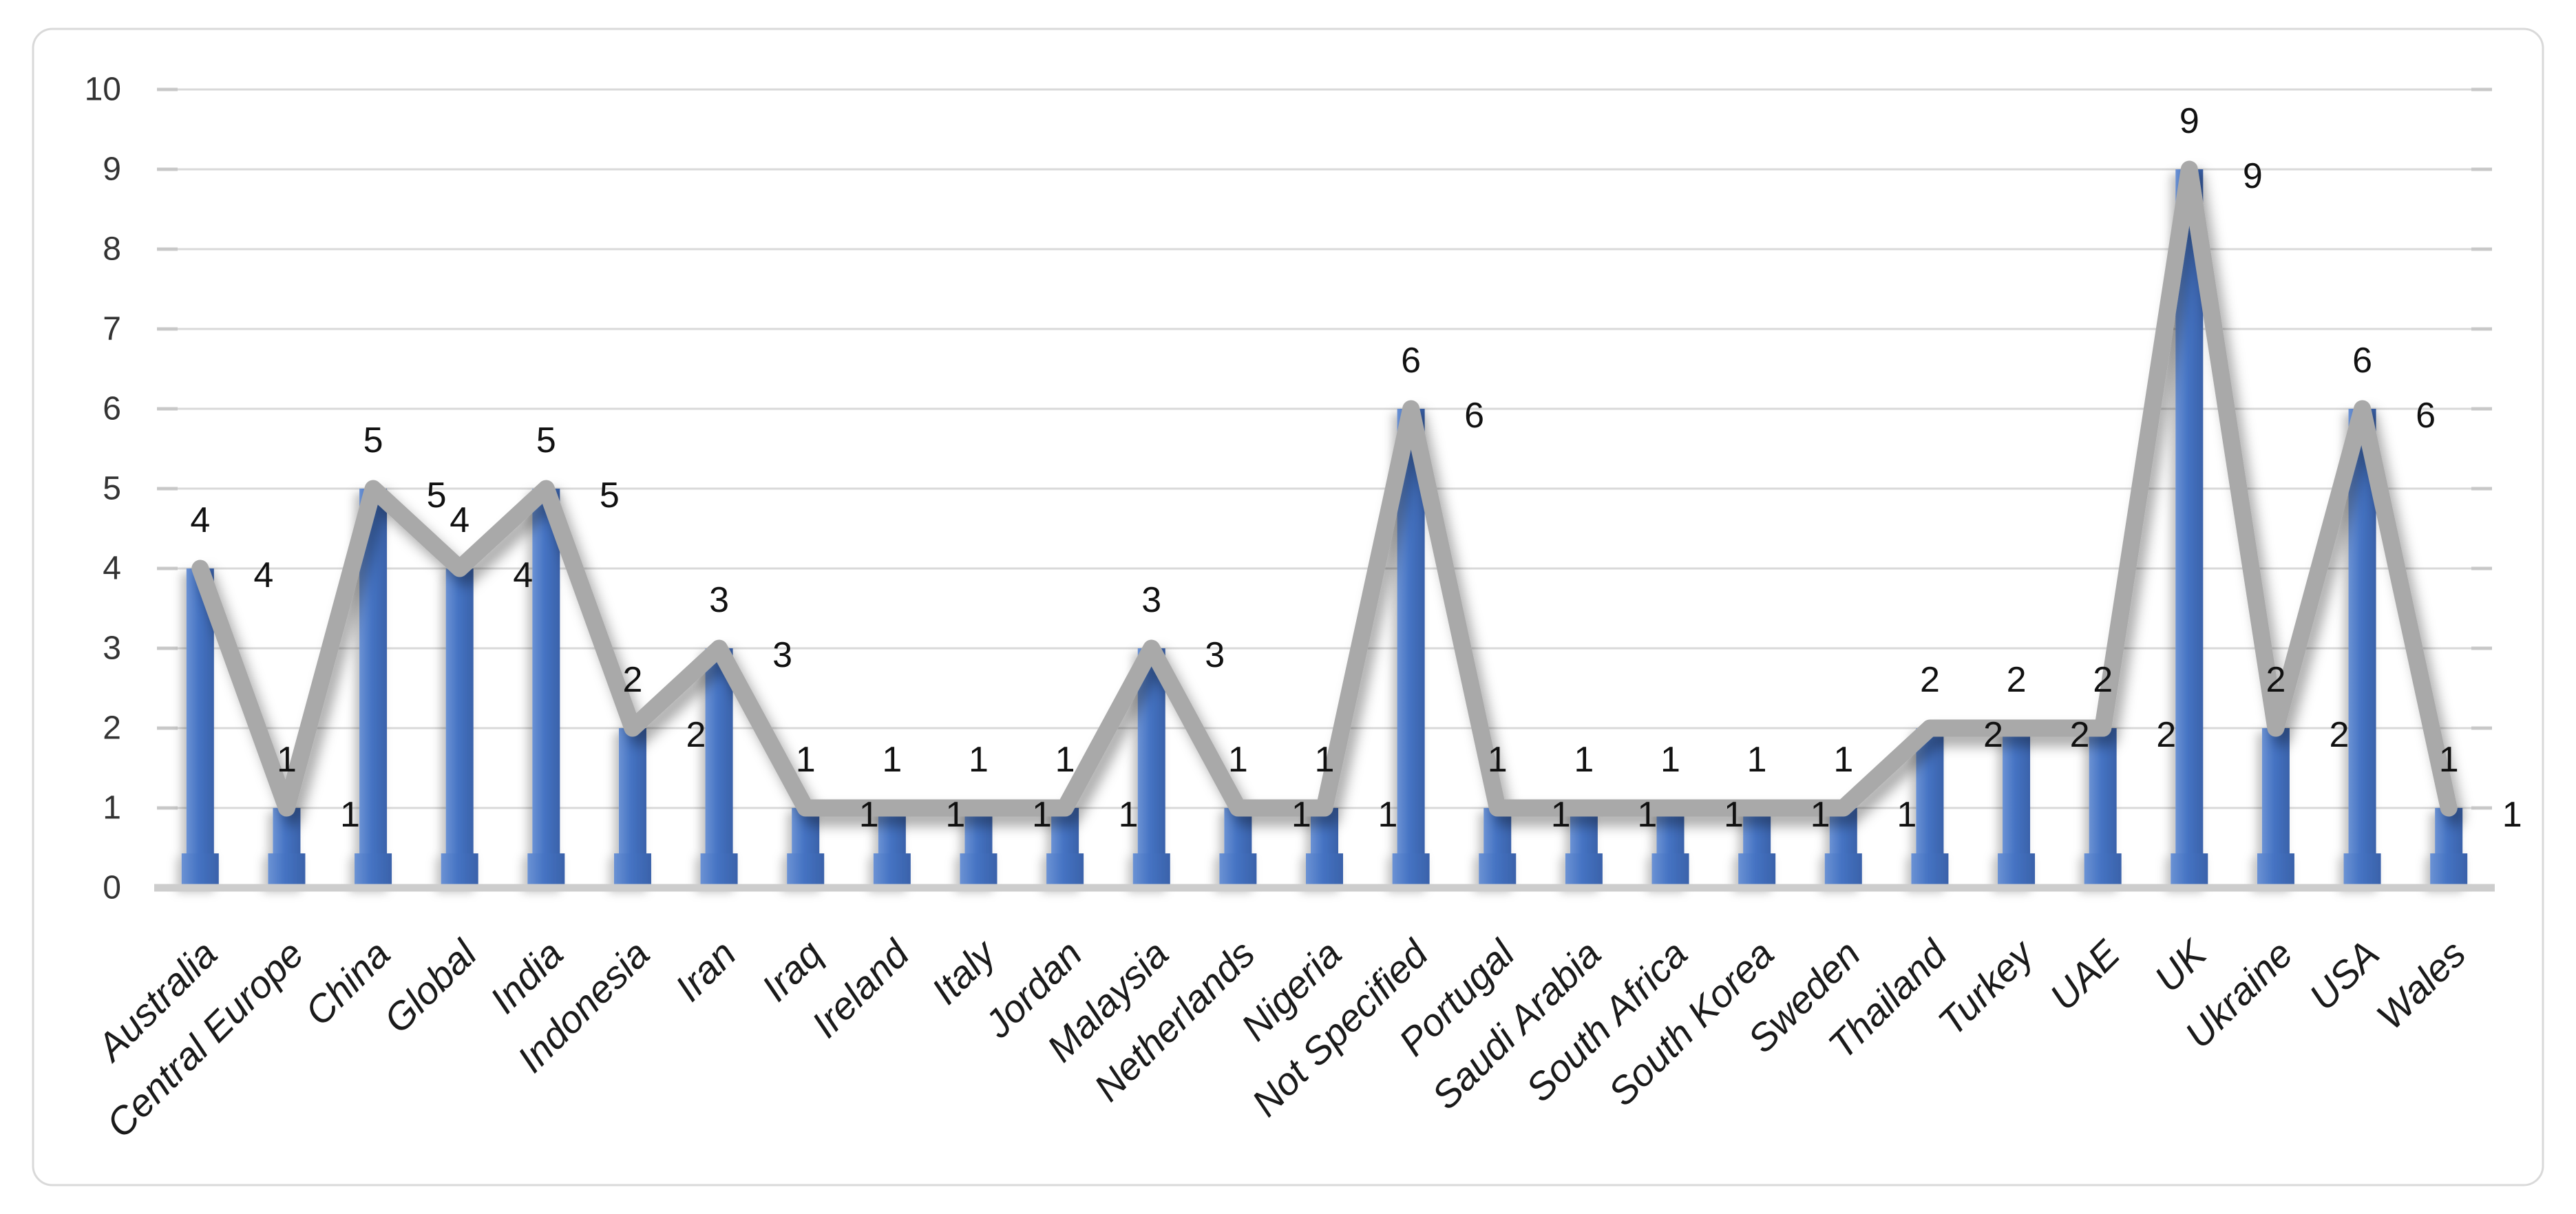  What do you see at coordinates (200, 728) in the screenshot?
I see `bar-australia` at bounding box center [200, 728].